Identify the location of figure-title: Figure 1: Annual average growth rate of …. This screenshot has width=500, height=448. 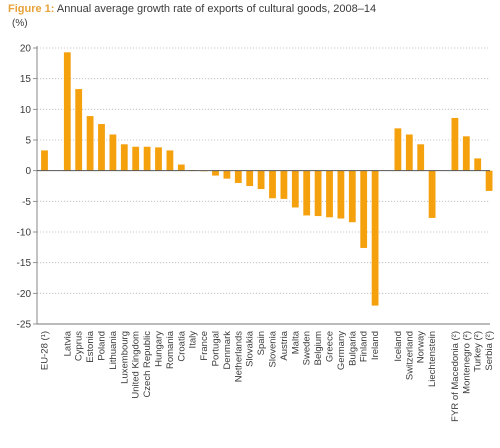
(192, 9).